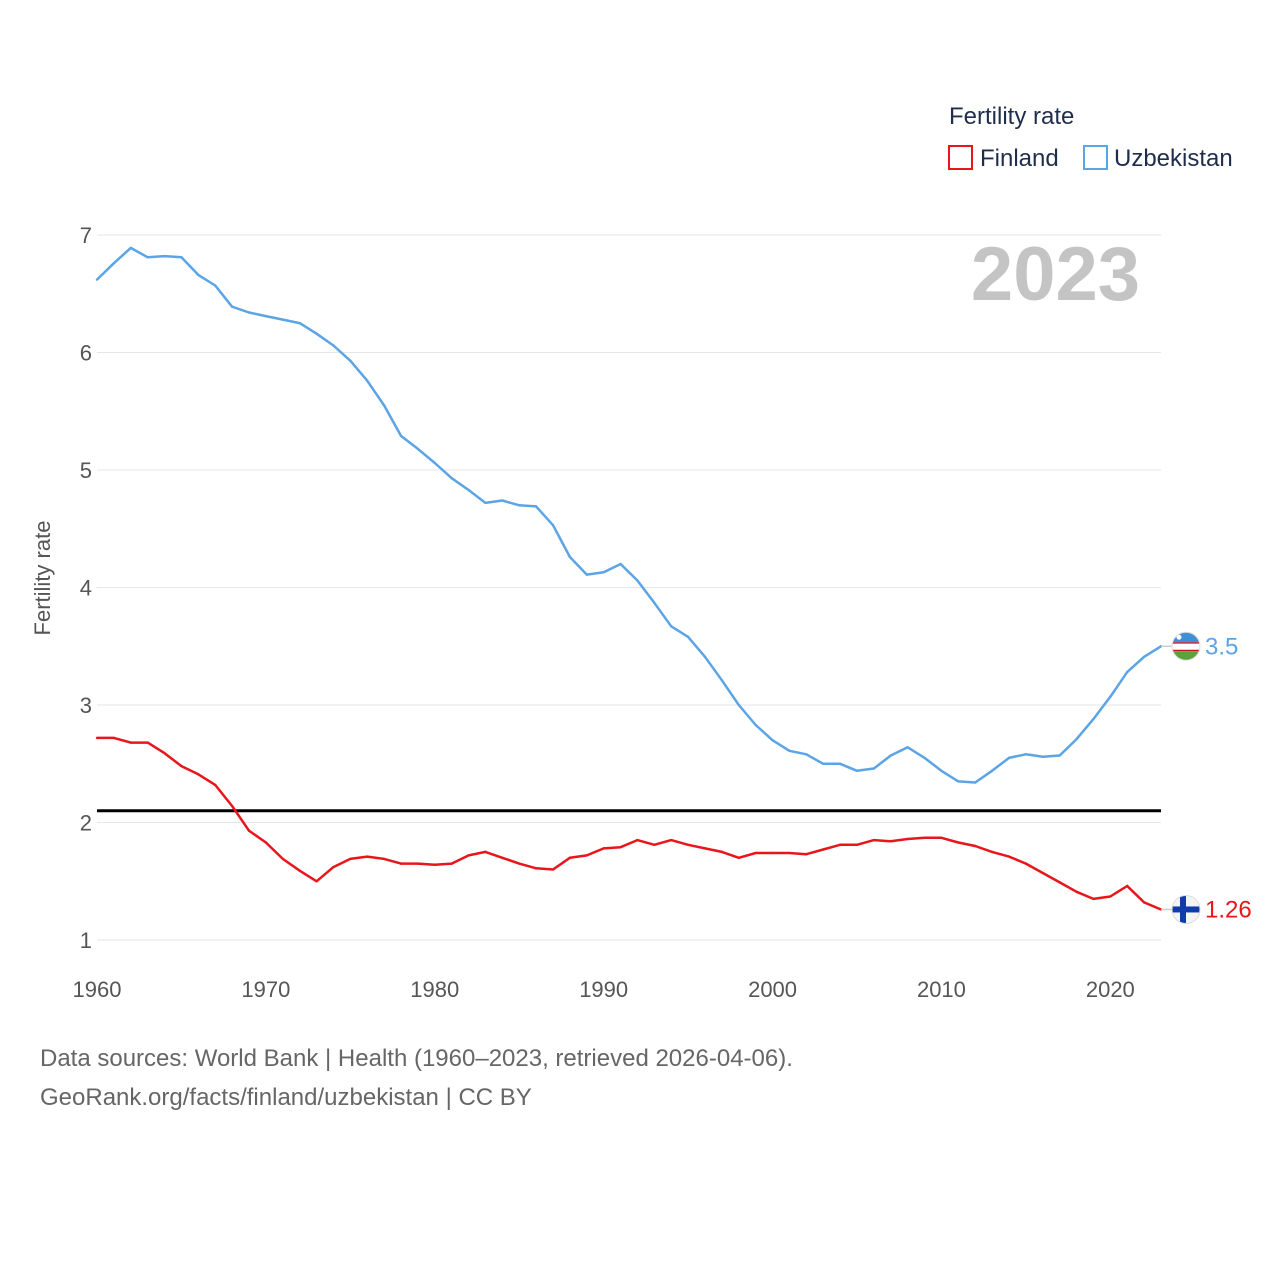 The image size is (1280, 1280). I want to click on x-tick-label: 2010, so click(941, 989).